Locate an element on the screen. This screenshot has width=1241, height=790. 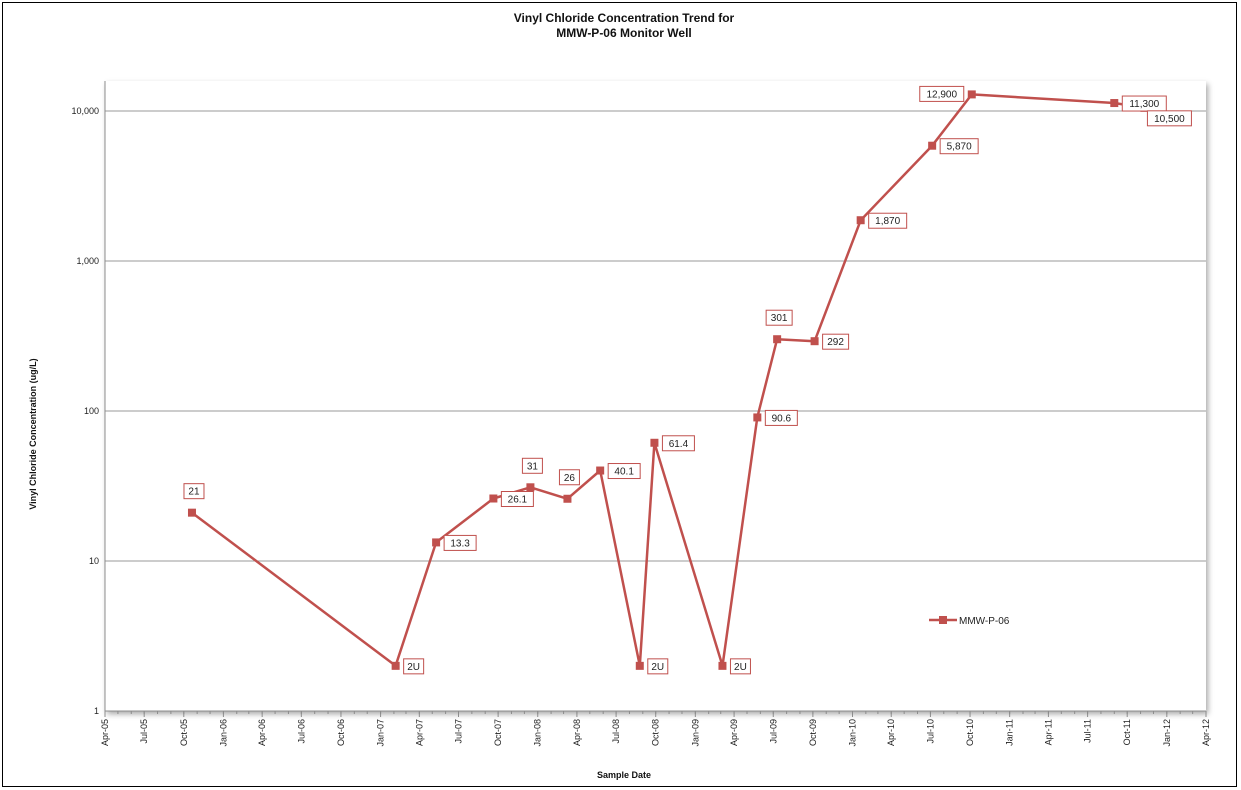
x-tick-label: Jan-07 is located at coordinates (381, 733).